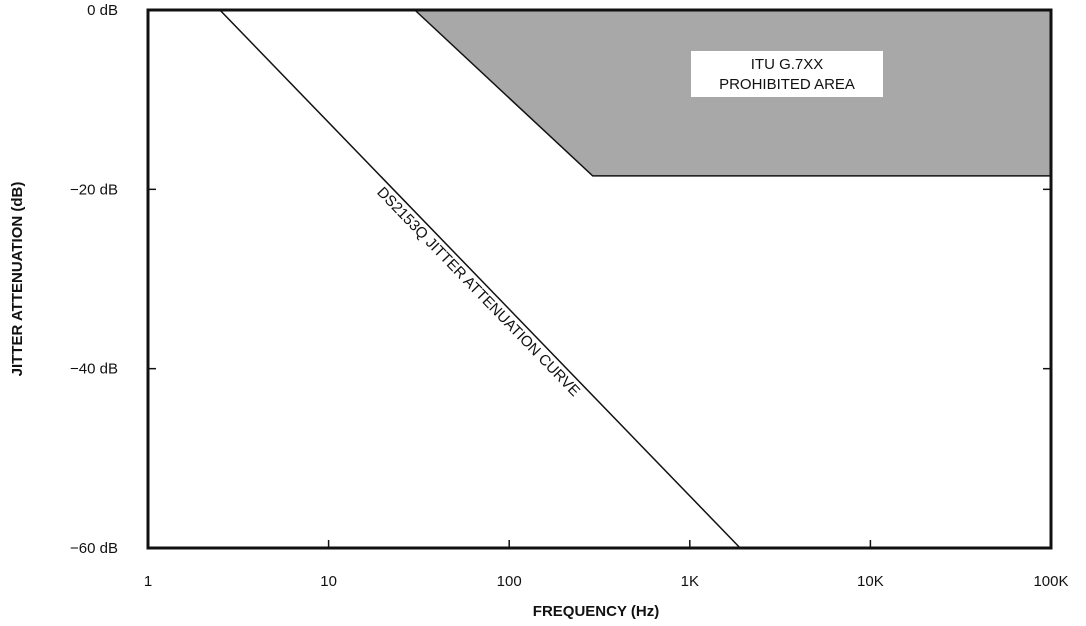  I want to click on x-tick-label: 10K, so click(870, 581).